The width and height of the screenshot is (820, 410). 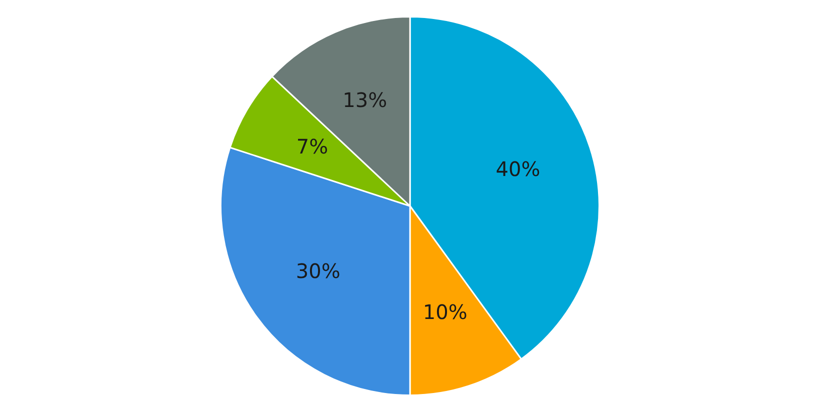 I want to click on data-label: 13%, so click(x=365, y=100).